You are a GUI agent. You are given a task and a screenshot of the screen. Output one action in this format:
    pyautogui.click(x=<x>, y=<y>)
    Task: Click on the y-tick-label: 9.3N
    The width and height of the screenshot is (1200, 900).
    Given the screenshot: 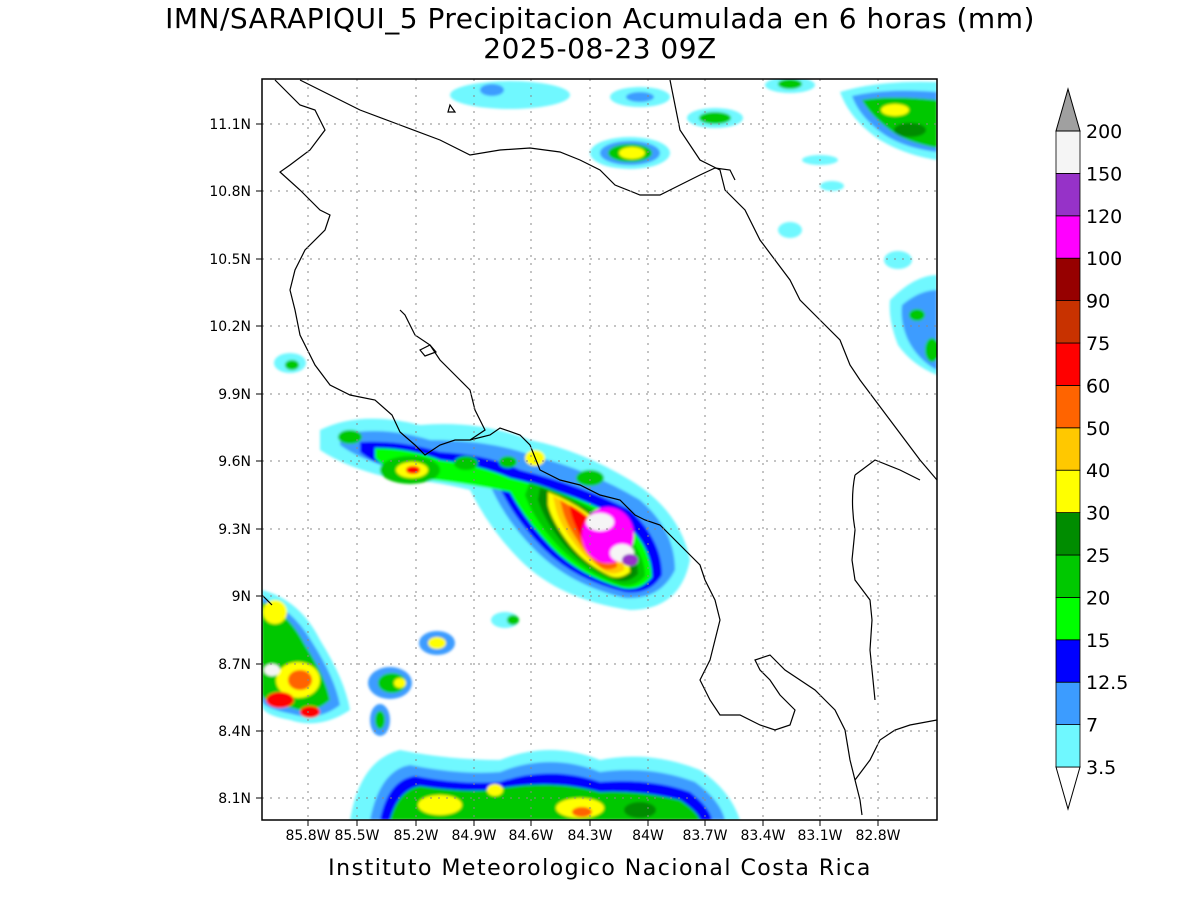 What is the action you would take?
    pyautogui.click(x=234, y=530)
    